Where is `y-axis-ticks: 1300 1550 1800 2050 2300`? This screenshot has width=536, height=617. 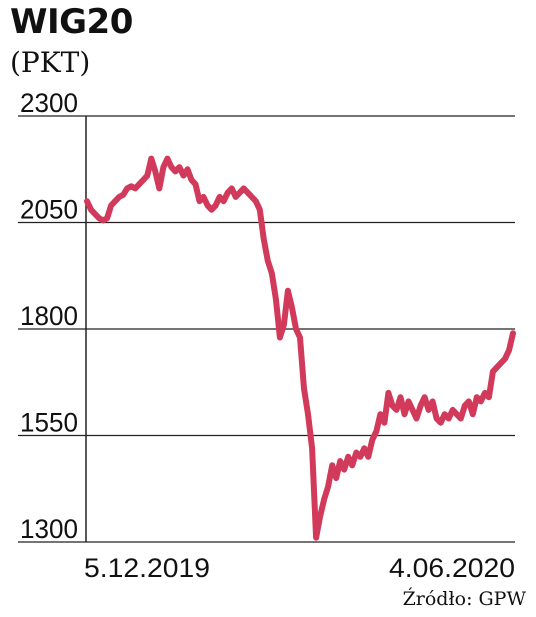 y-axis-ticks: 1300 1550 1800 2050 2300 is located at coordinates (49, 316).